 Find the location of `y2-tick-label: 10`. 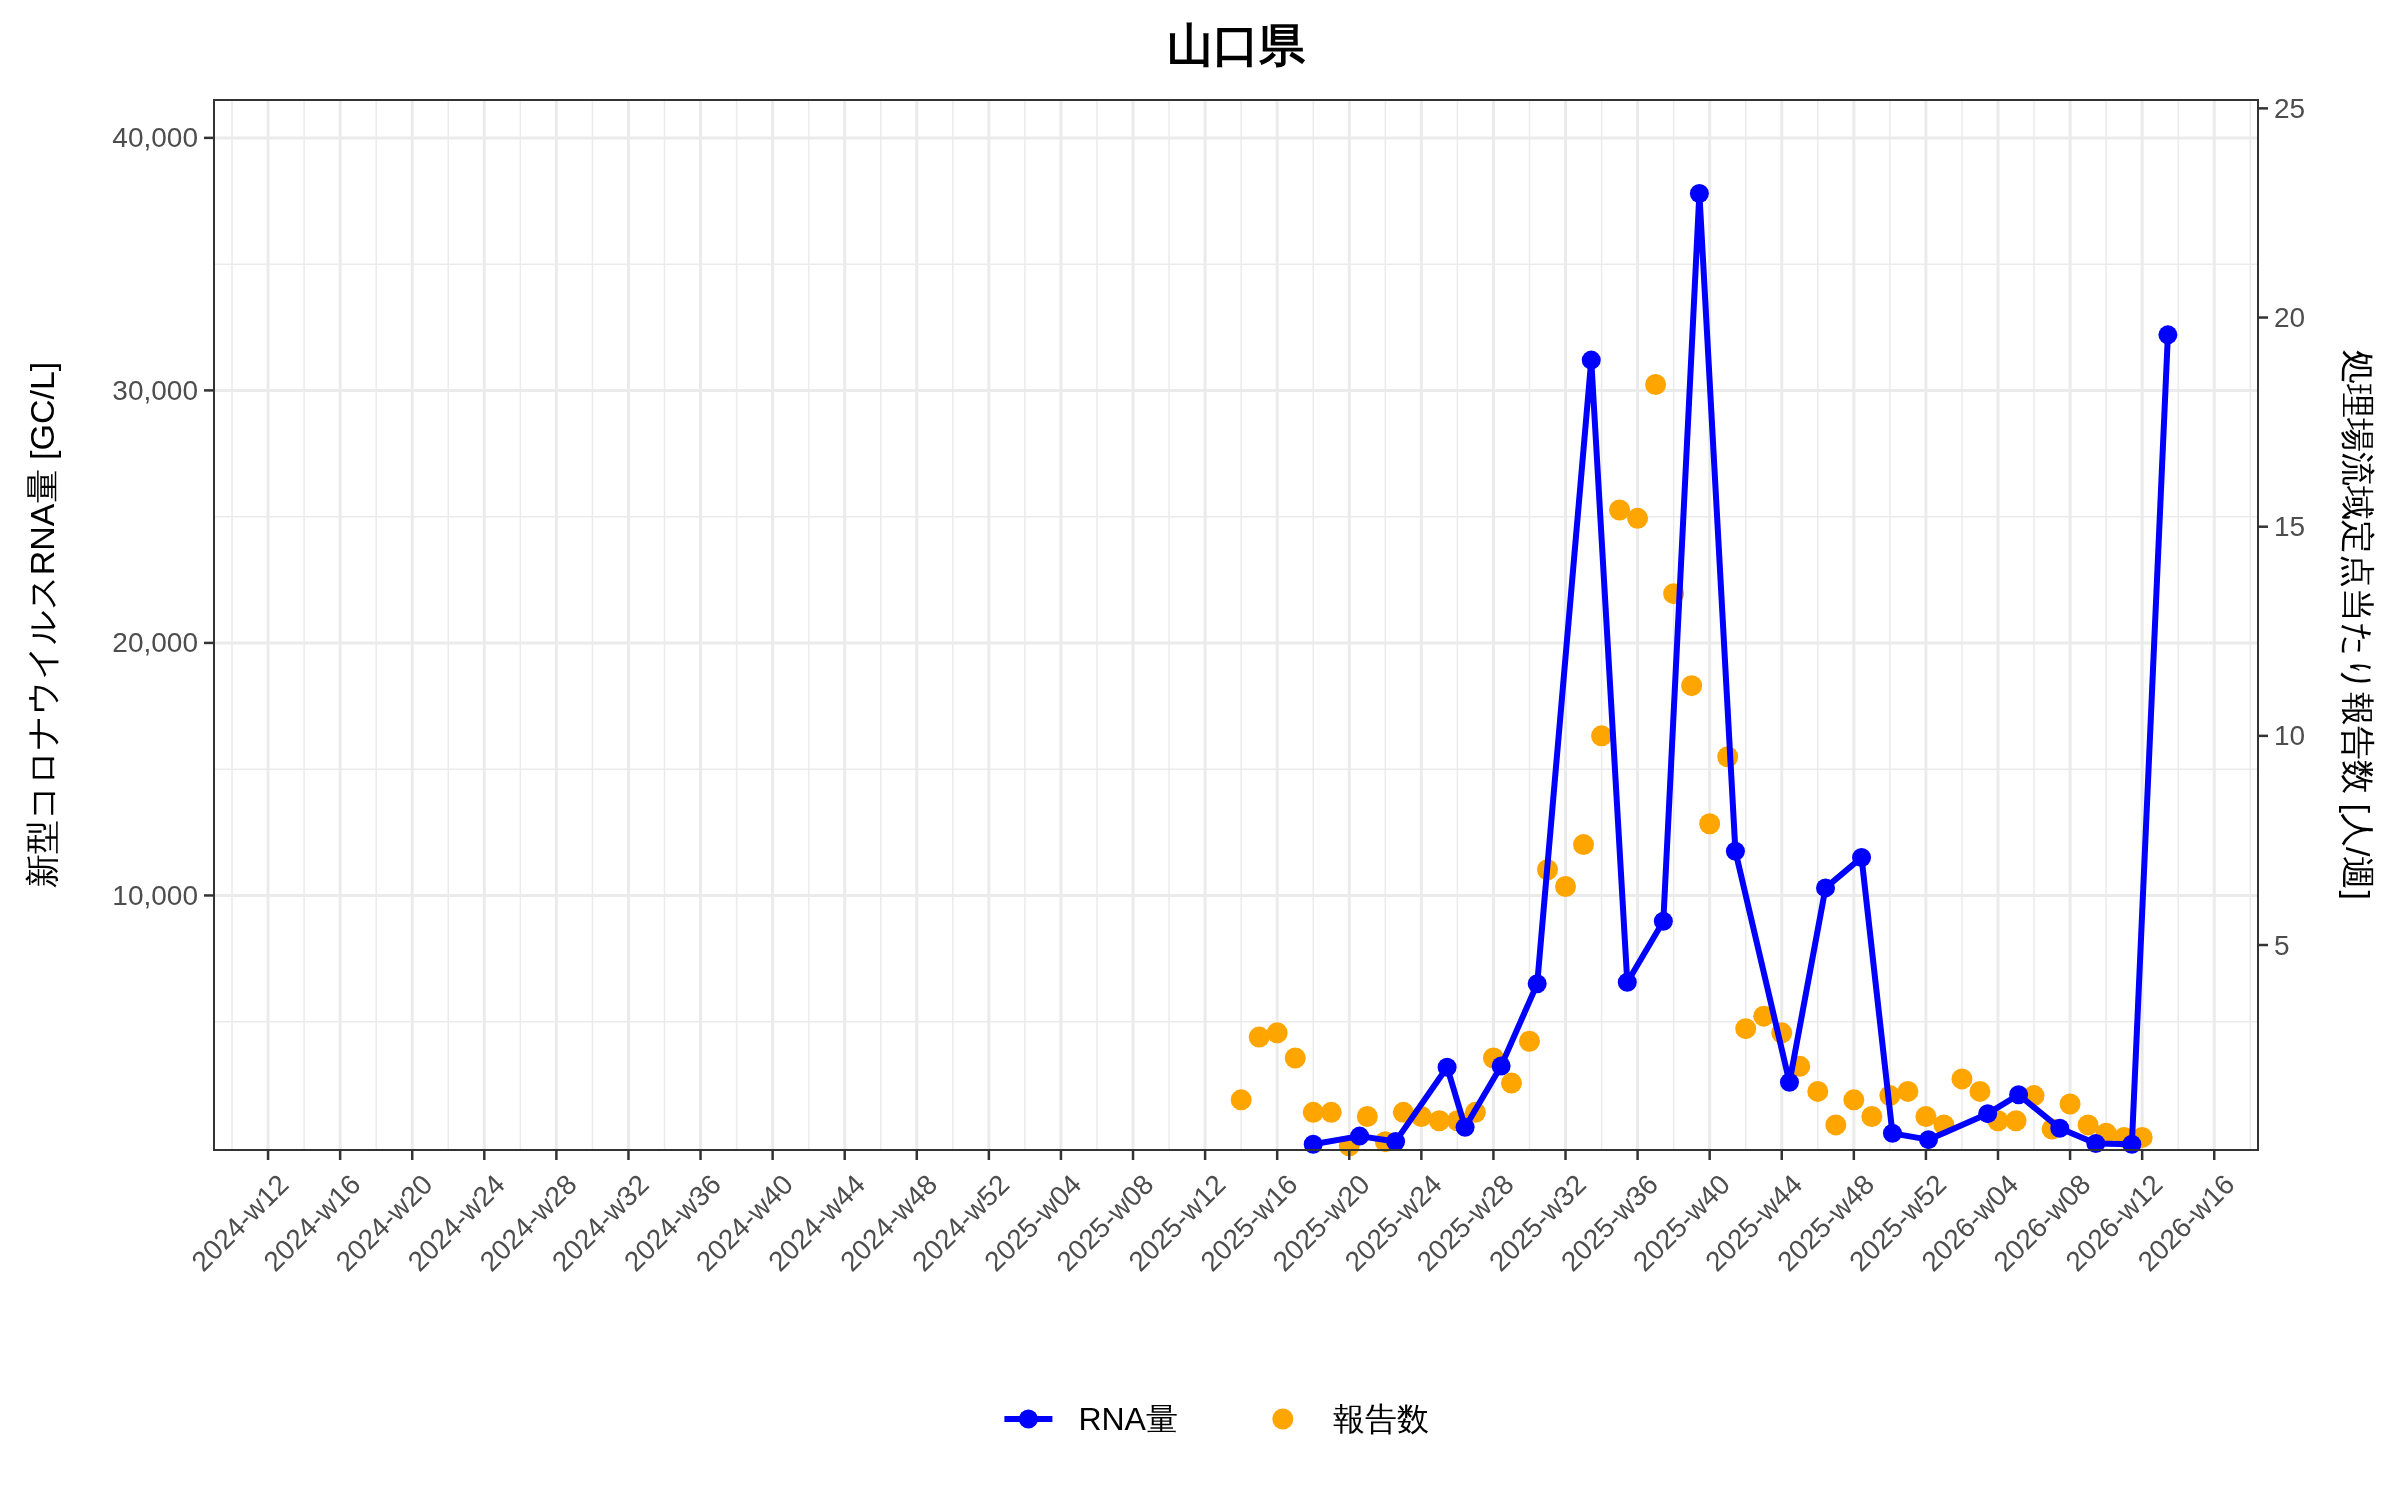

y2-tick-label: 10 is located at coordinates (2290, 736).